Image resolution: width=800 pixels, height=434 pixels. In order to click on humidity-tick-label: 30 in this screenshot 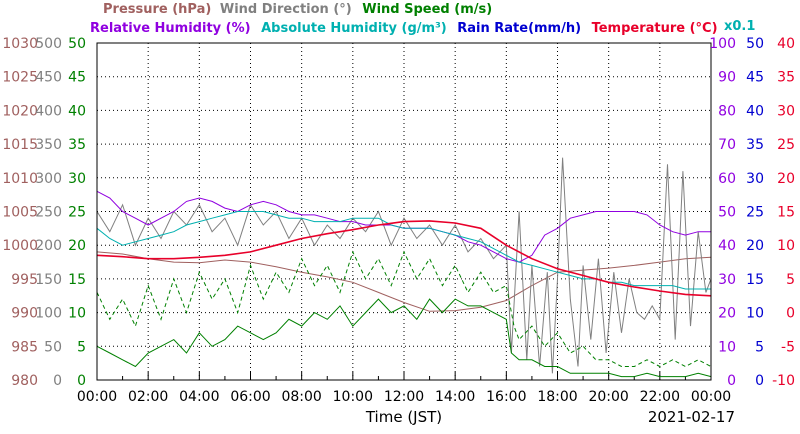, I will do `click(727, 280)`.